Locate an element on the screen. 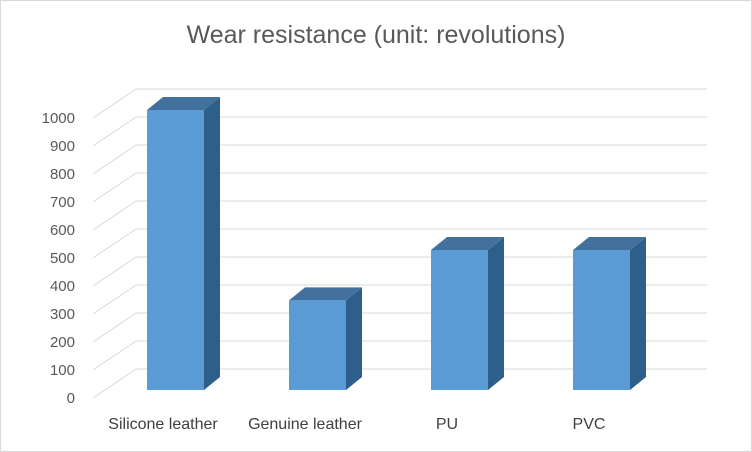  x-axis-categories: Silicone leather Genuine leather PU PVC is located at coordinates (356, 424).